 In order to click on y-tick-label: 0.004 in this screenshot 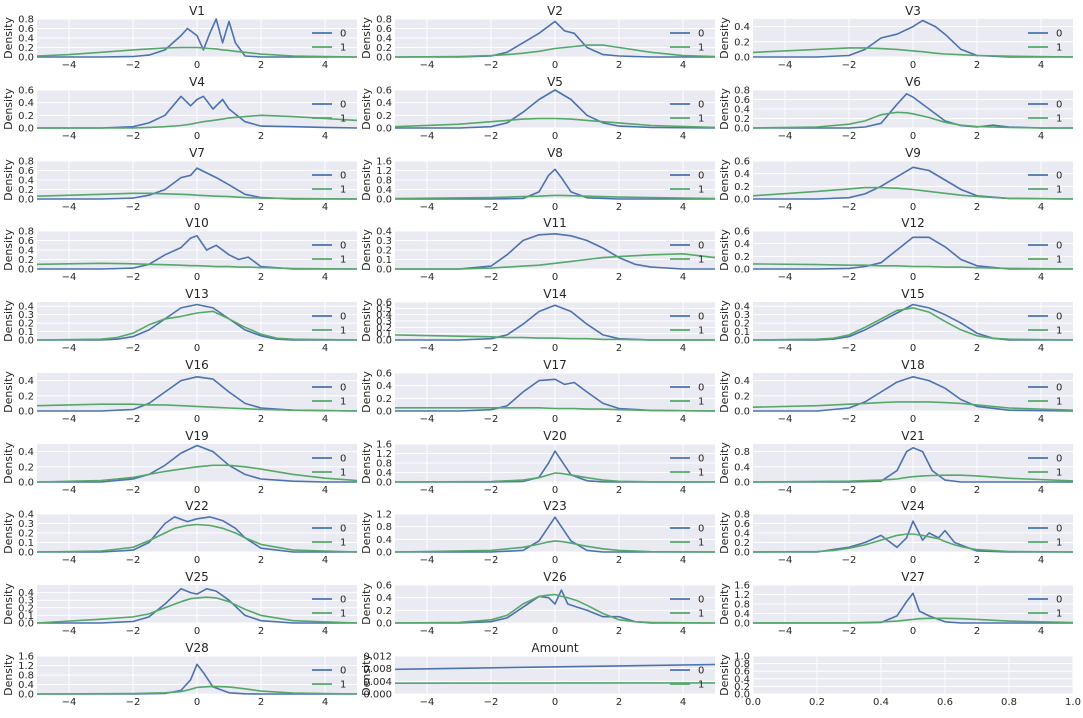, I will do `click(377, 682)`.